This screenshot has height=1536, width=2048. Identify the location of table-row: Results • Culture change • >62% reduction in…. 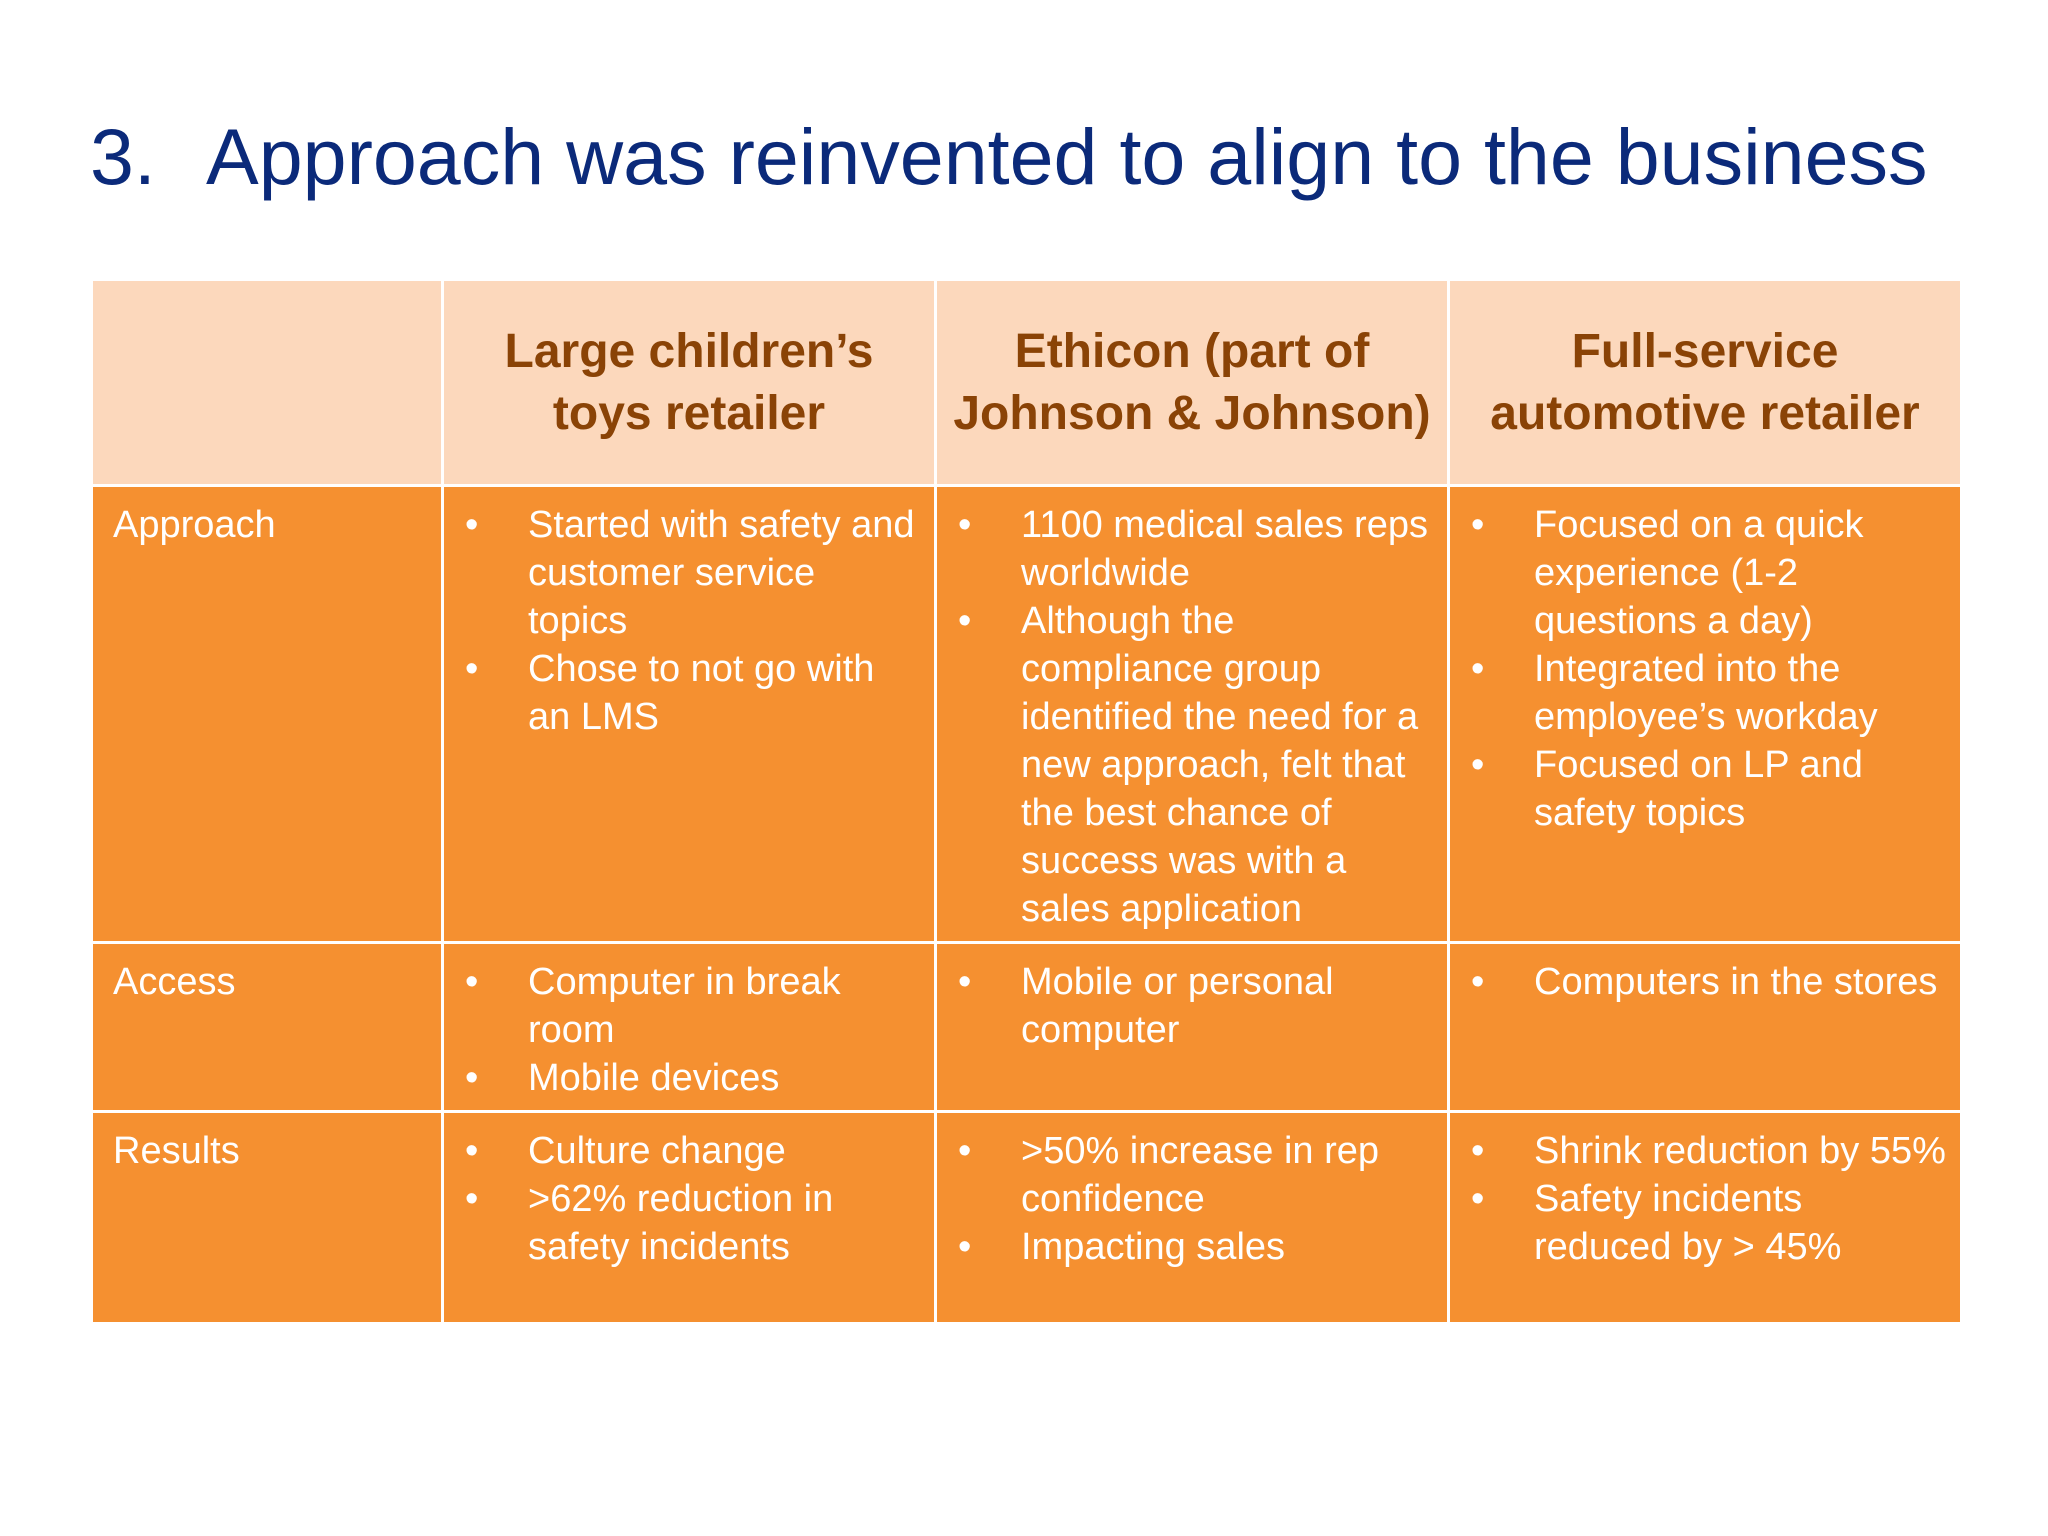
(1026, 1217).